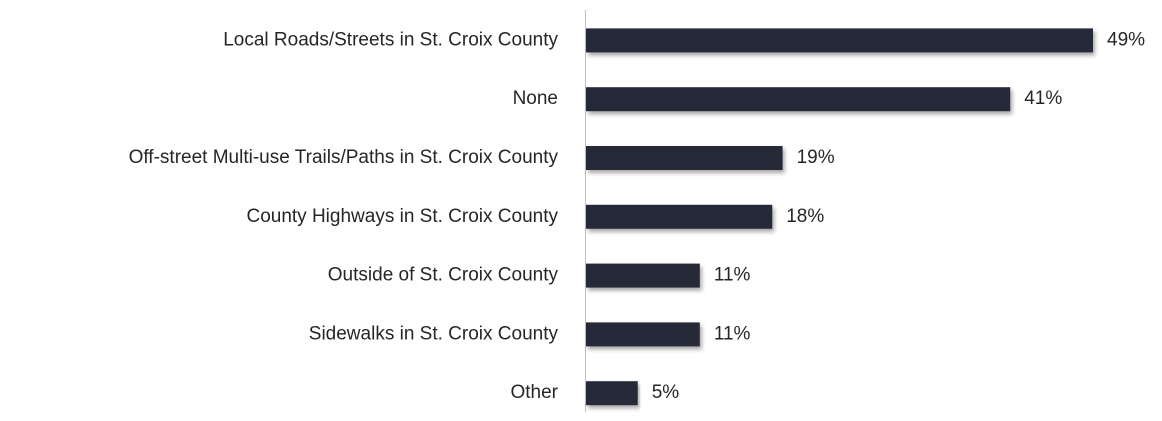 The image size is (1162, 421). Describe the element at coordinates (434, 333) in the screenshot. I see `category-label: Sidewalks in St. Croix County` at that location.